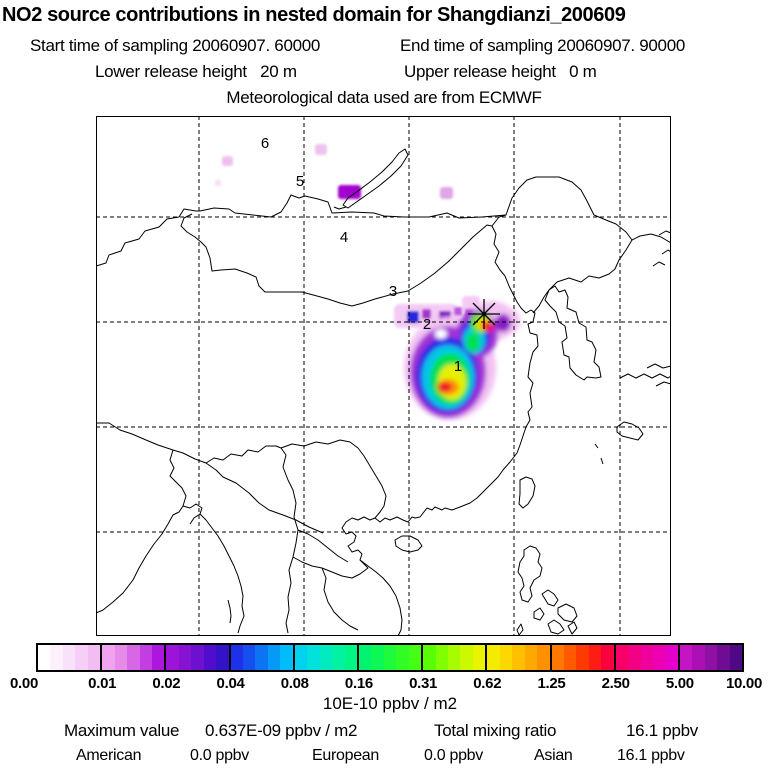 The width and height of the screenshot is (768, 768). What do you see at coordinates (495, 730) in the screenshot?
I see `total-ratio-label: Total mixing ratio` at bounding box center [495, 730].